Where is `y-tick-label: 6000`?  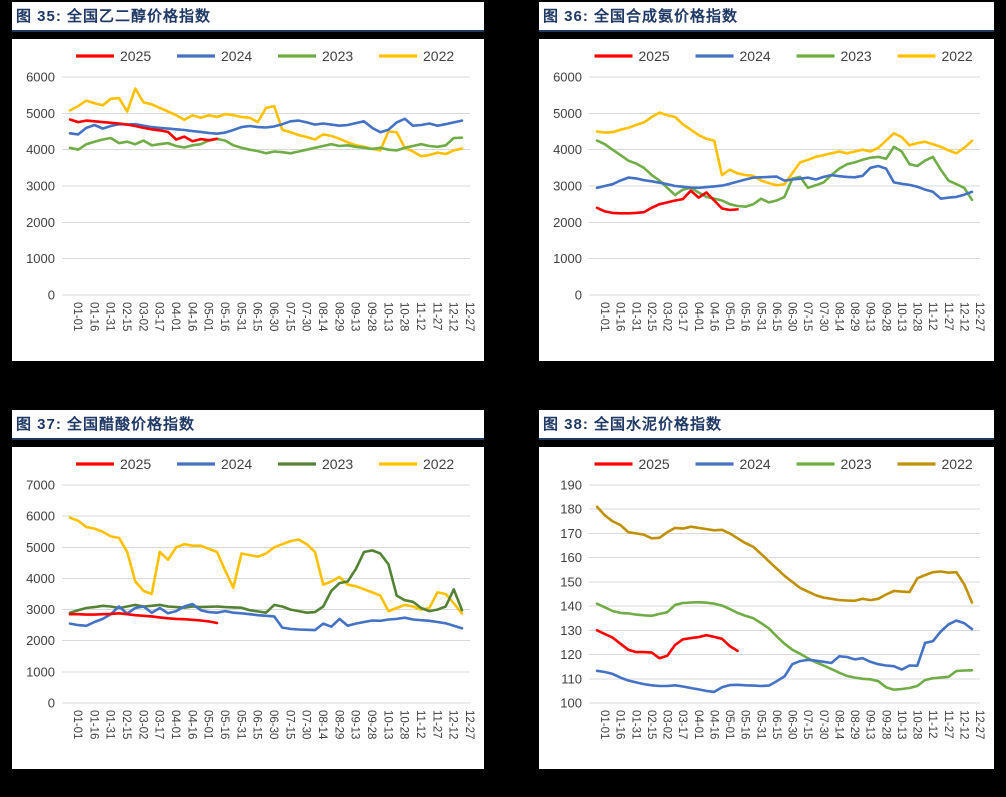
y-tick-label: 6000 is located at coordinates (567, 77).